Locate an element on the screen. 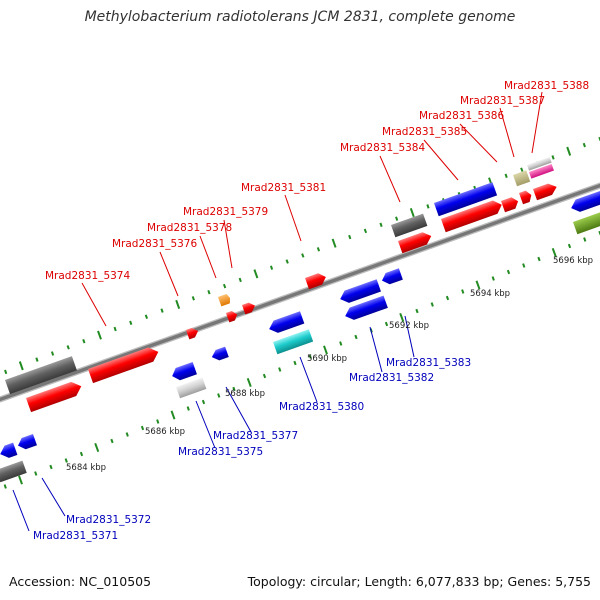 The width and height of the screenshot is (600, 600). gene-label-5380: Mrad2831_5380 is located at coordinates (321, 407).